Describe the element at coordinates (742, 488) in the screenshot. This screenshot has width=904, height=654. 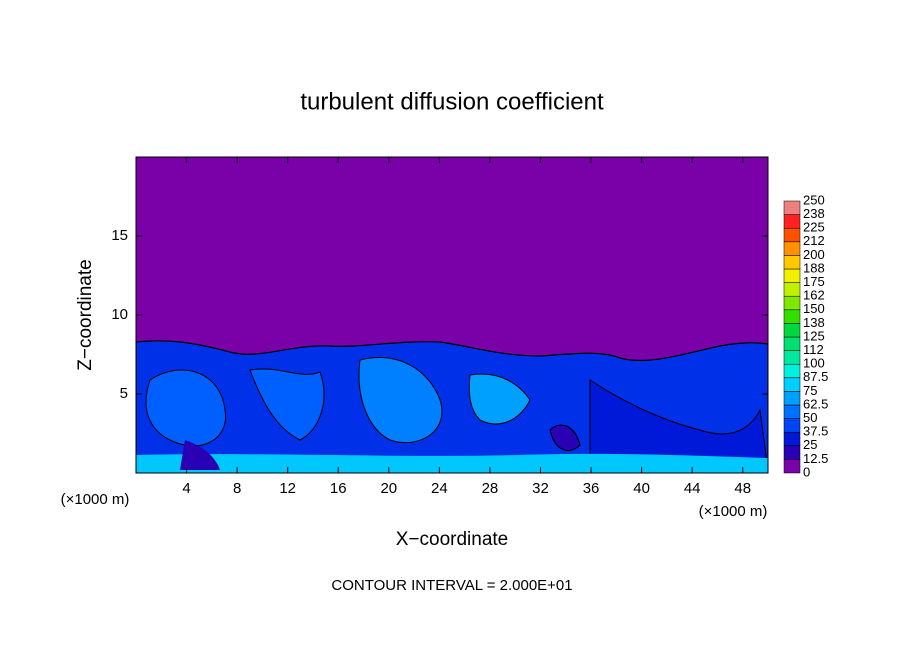
I see `x-tick-label: 48` at that location.